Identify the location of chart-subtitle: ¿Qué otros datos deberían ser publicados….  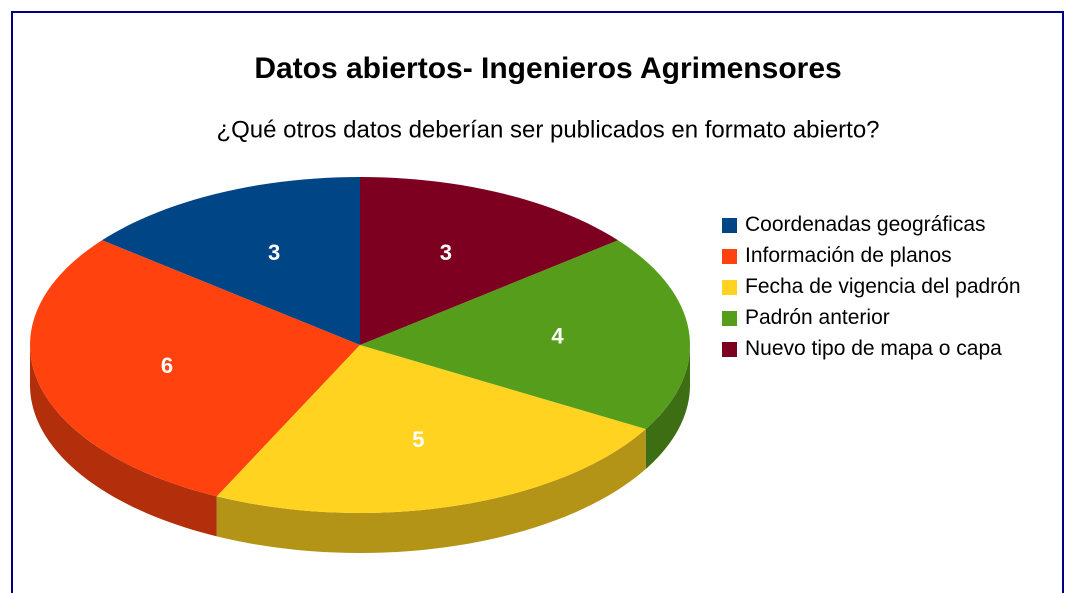
(547, 129).